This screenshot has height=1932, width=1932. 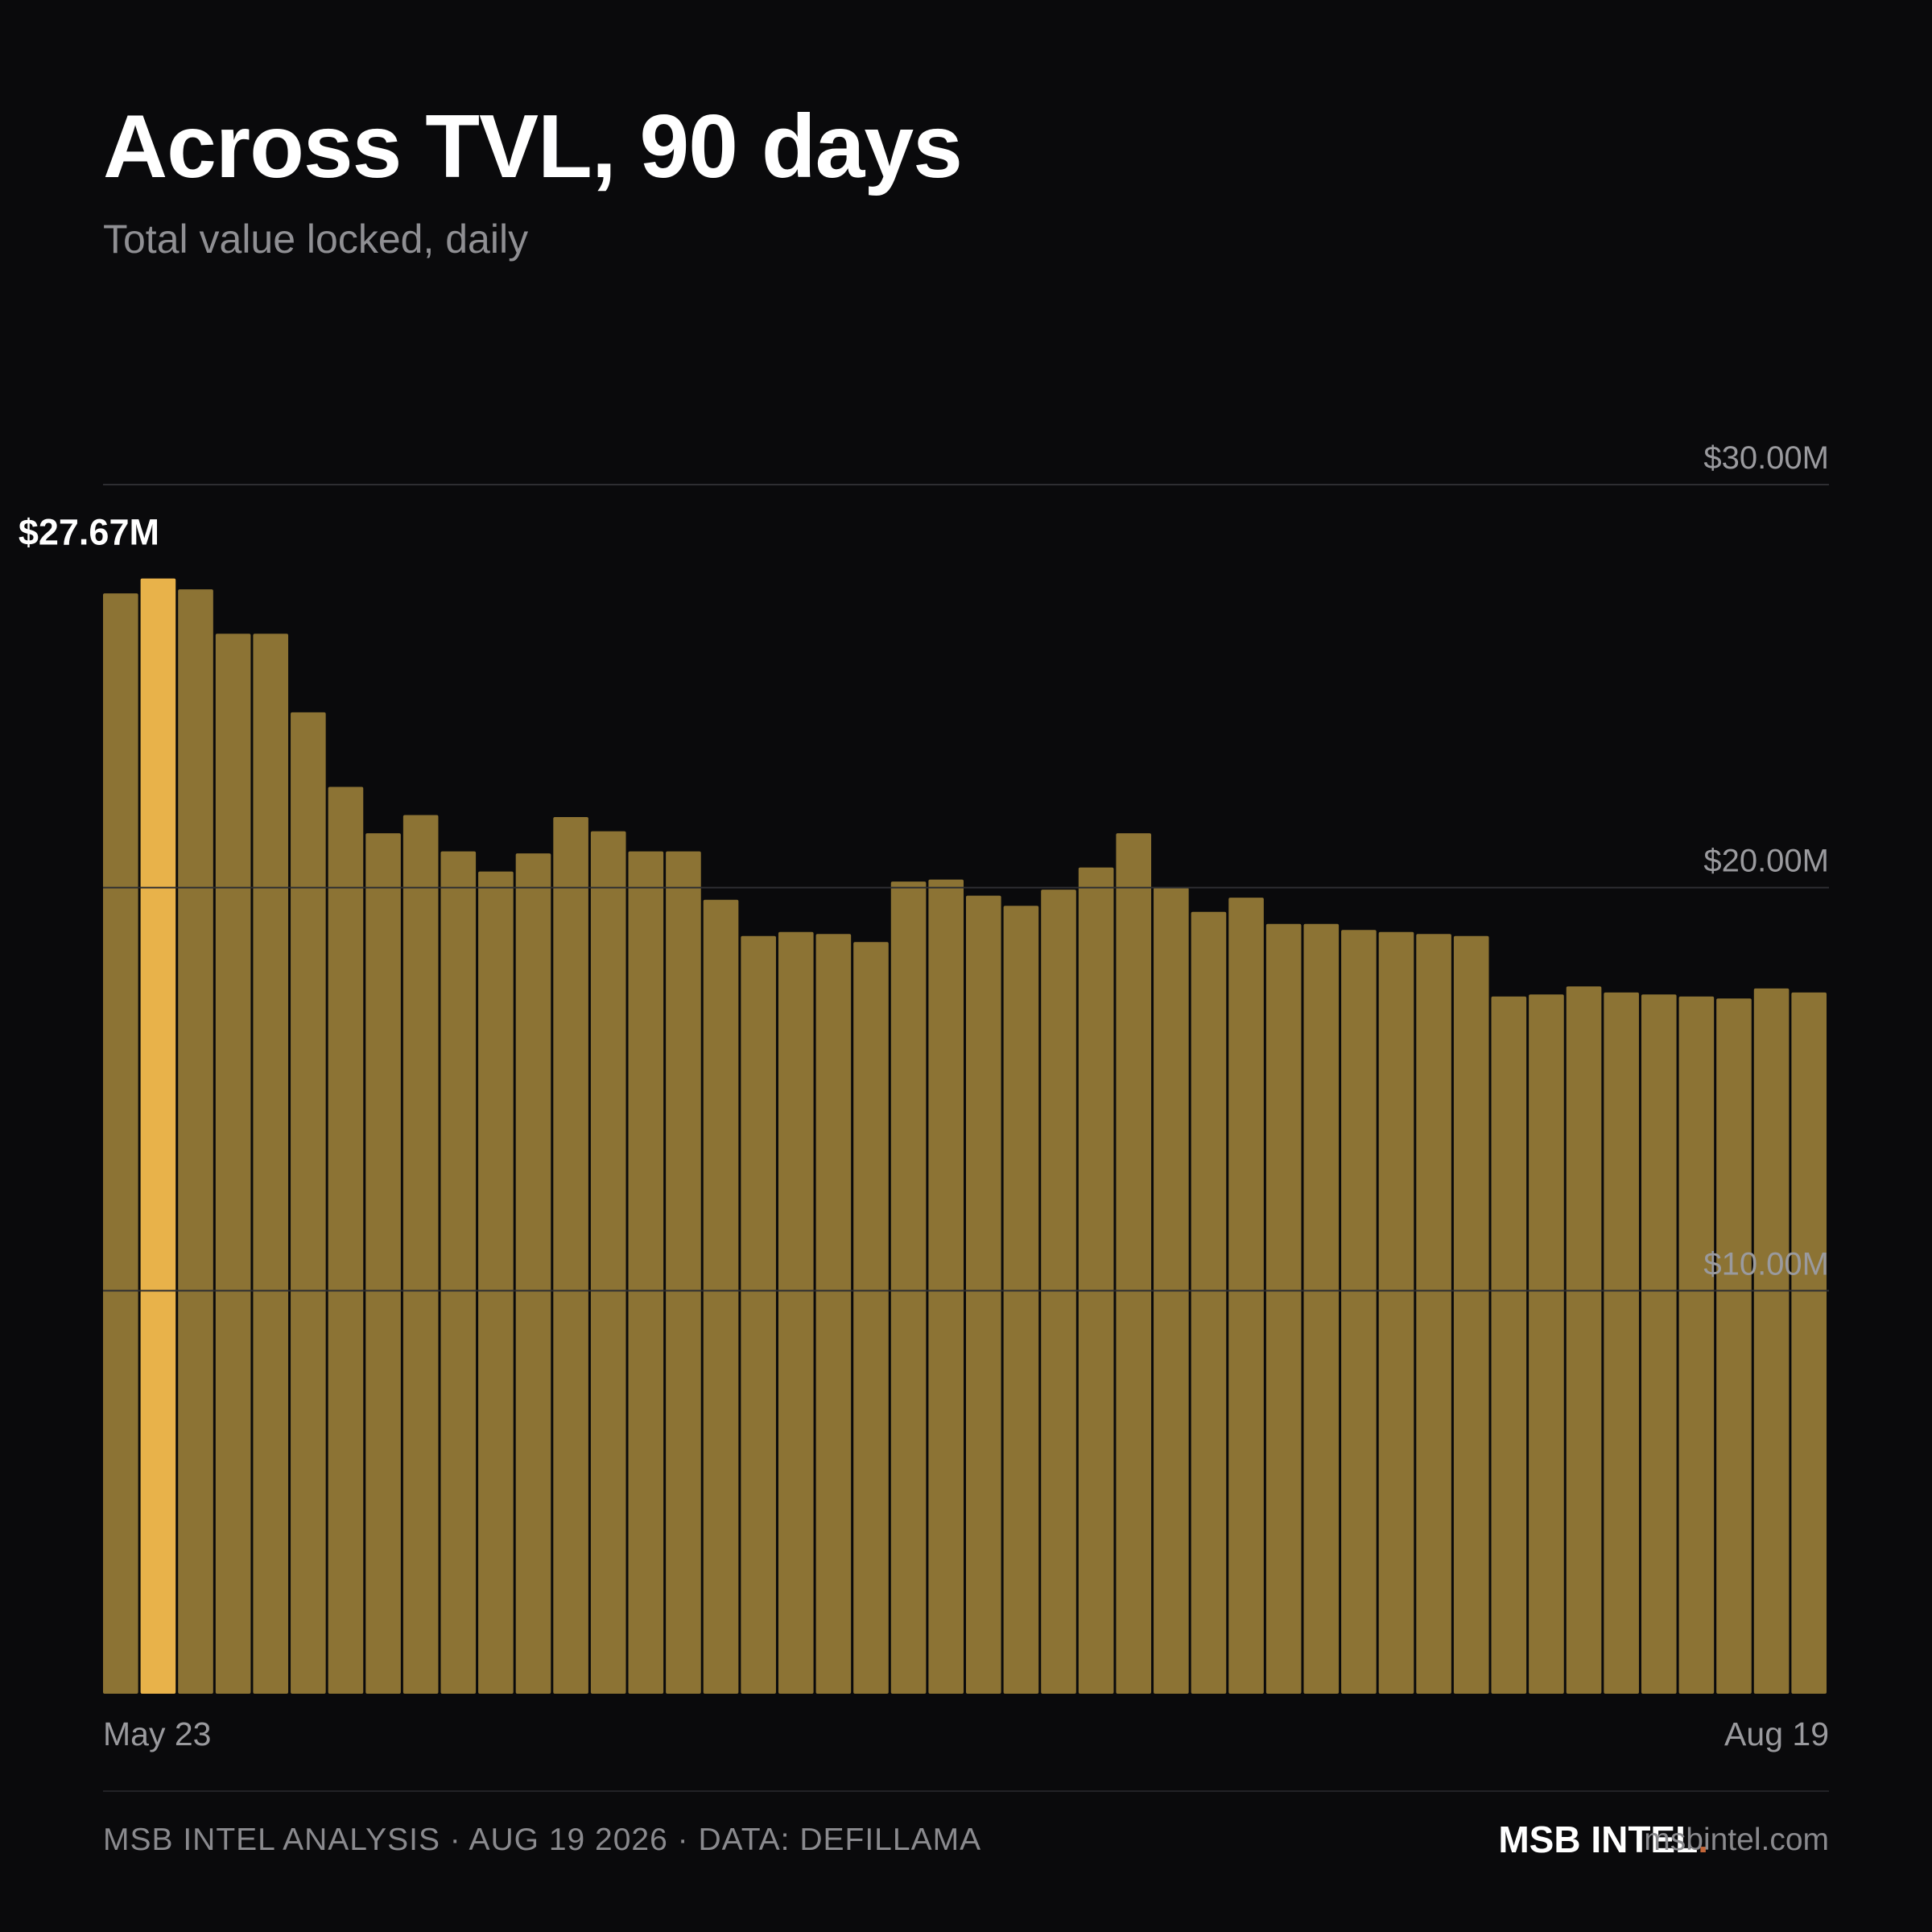 What do you see at coordinates (316, 239) in the screenshot?
I see `chart-subtitle: Total value locked, daily` at bounding box center [316, 239].